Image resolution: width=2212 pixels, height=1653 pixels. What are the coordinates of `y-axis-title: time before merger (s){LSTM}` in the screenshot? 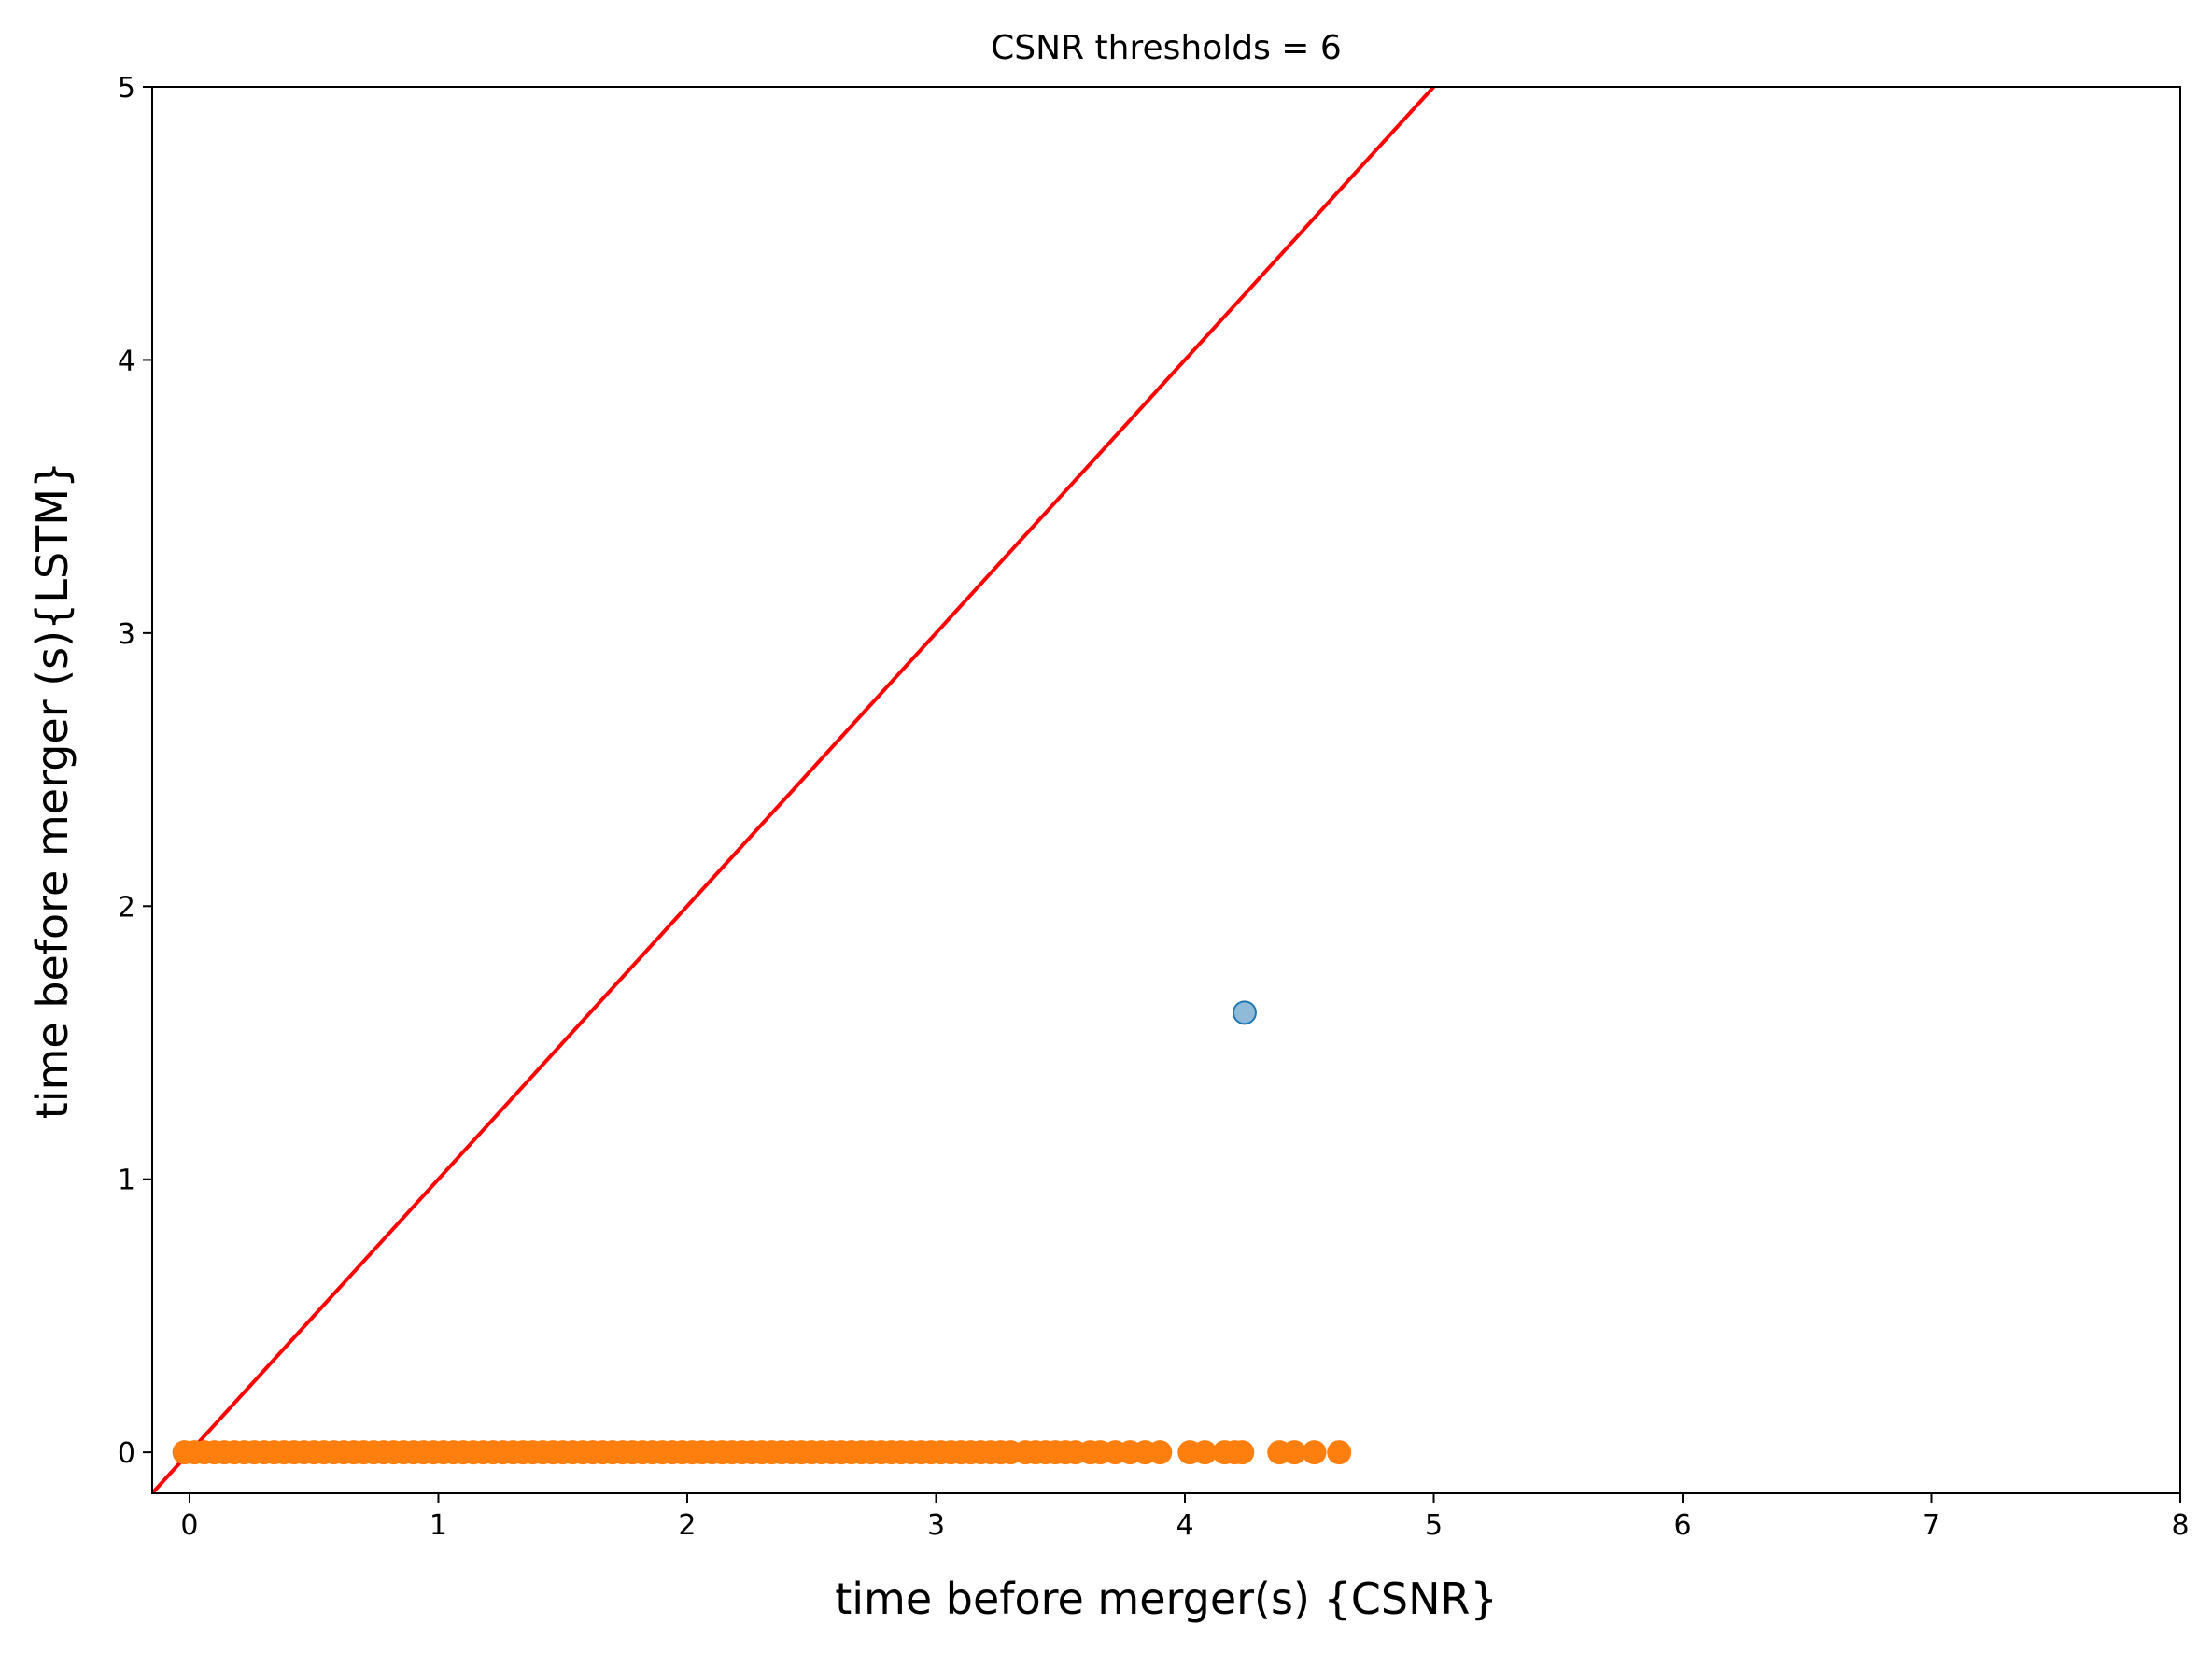 It's located at (52, 790).